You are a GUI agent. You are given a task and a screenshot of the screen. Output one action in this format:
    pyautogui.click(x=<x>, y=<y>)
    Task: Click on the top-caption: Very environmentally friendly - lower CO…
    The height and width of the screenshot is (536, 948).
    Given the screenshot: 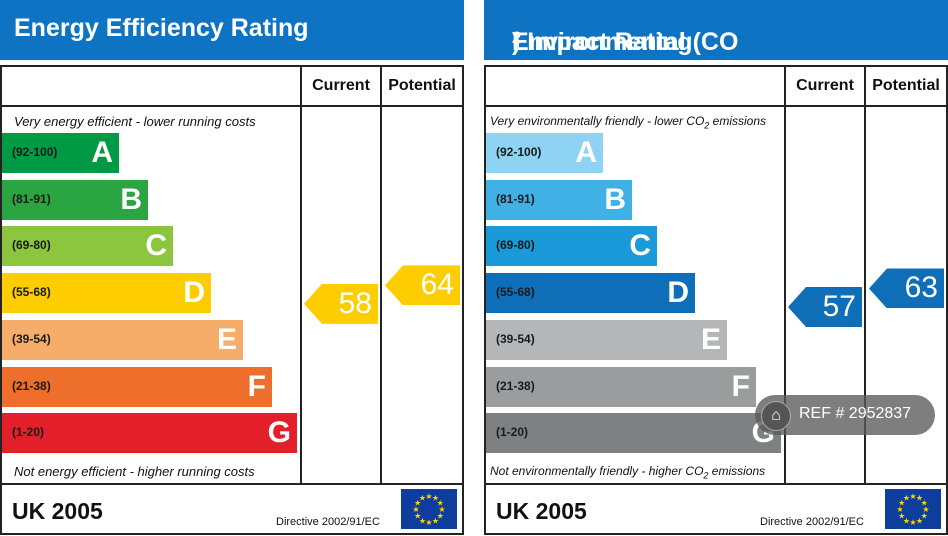 What is the action you would take?
    pyautogui.click(x=628, y=122)
    